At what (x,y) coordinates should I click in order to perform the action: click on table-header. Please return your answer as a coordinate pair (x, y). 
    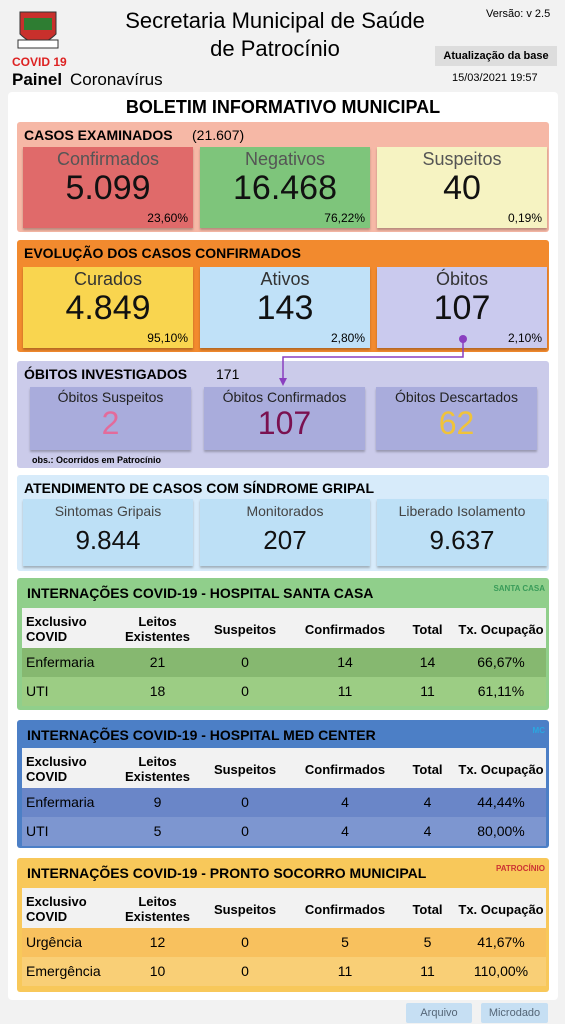
    Looking at the image, I should click on (284, 628).